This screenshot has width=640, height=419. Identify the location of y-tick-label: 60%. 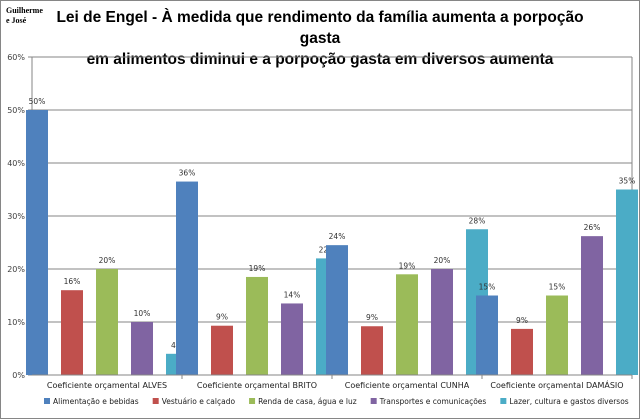
(16, 57).